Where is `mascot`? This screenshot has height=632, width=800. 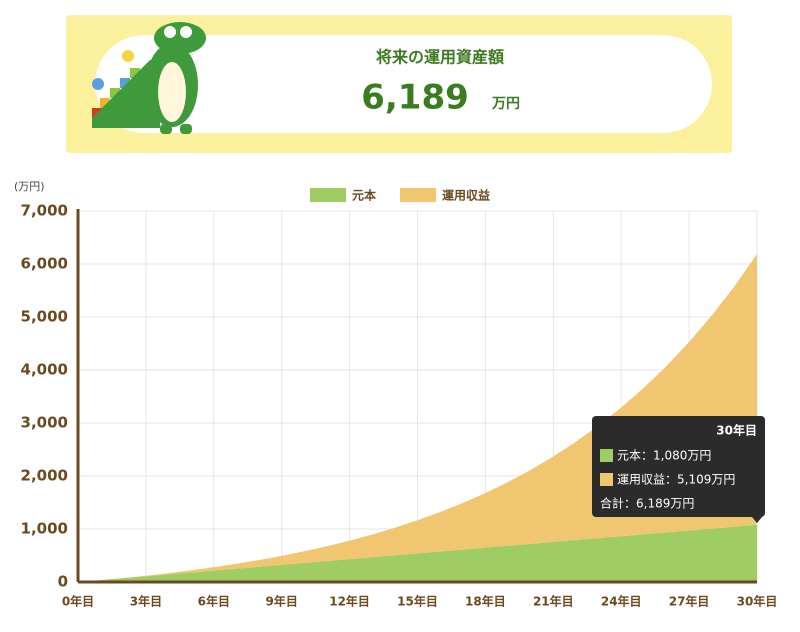
mascot is located at coordinates (149, 78).